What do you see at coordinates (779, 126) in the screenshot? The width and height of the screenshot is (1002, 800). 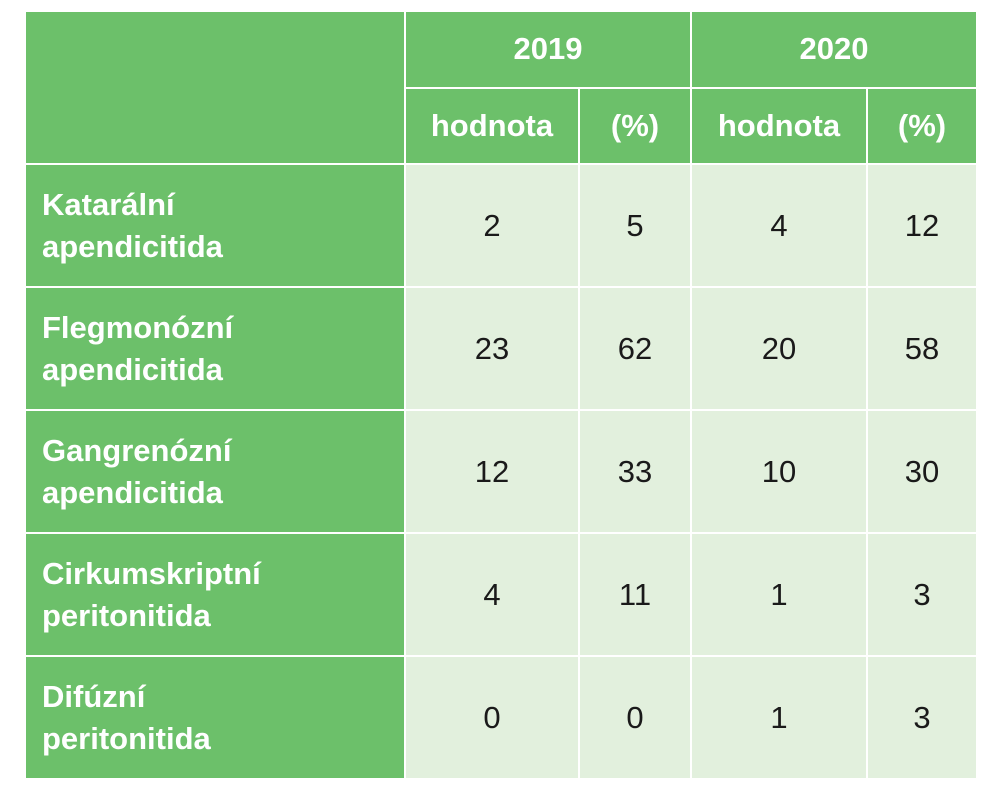 I see `subheader-hodnota-2020: hodnota` at bounding box center [779, 126].